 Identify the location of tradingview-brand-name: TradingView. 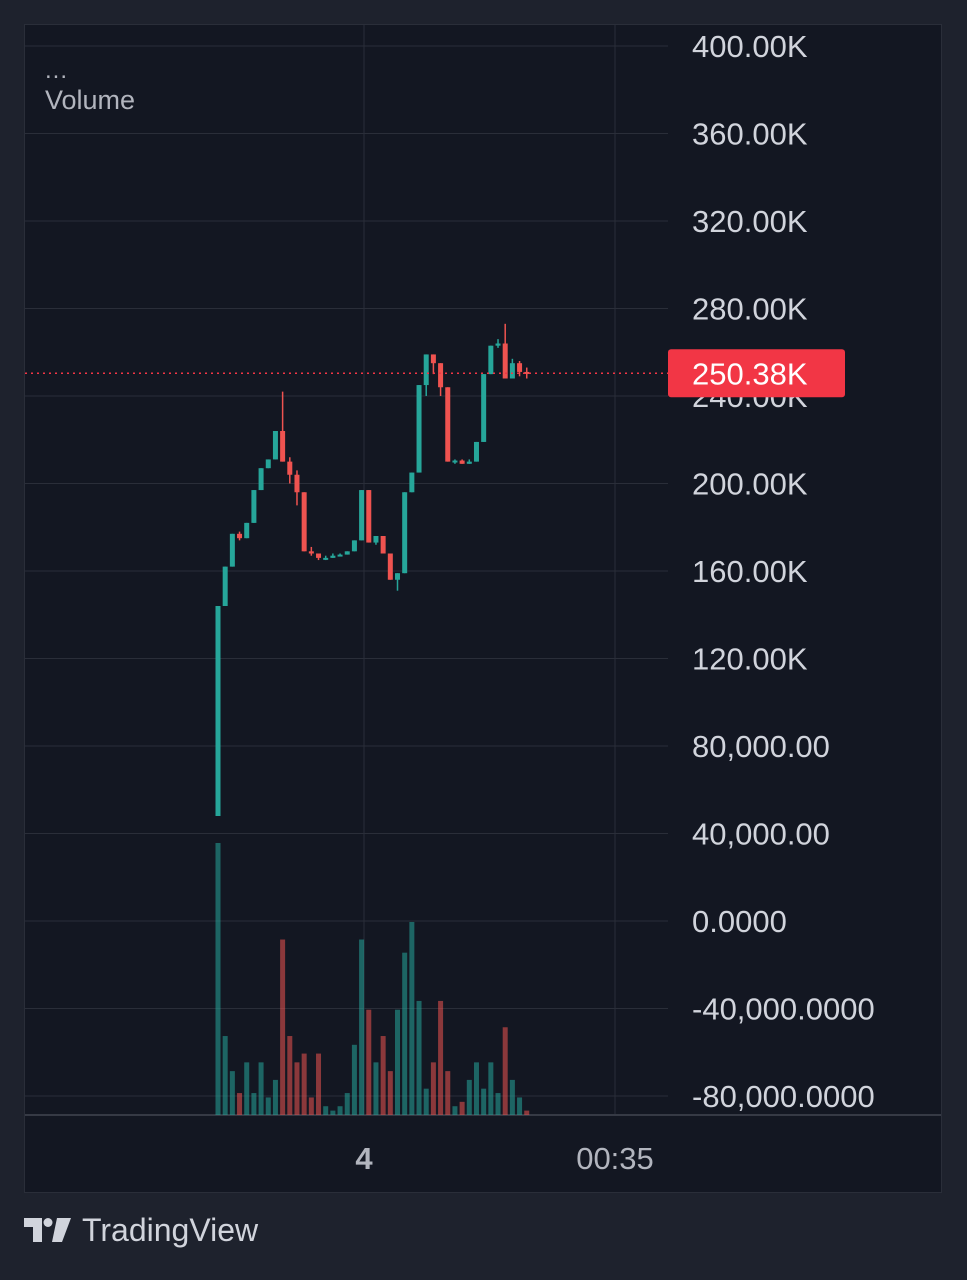
(170, 1230).